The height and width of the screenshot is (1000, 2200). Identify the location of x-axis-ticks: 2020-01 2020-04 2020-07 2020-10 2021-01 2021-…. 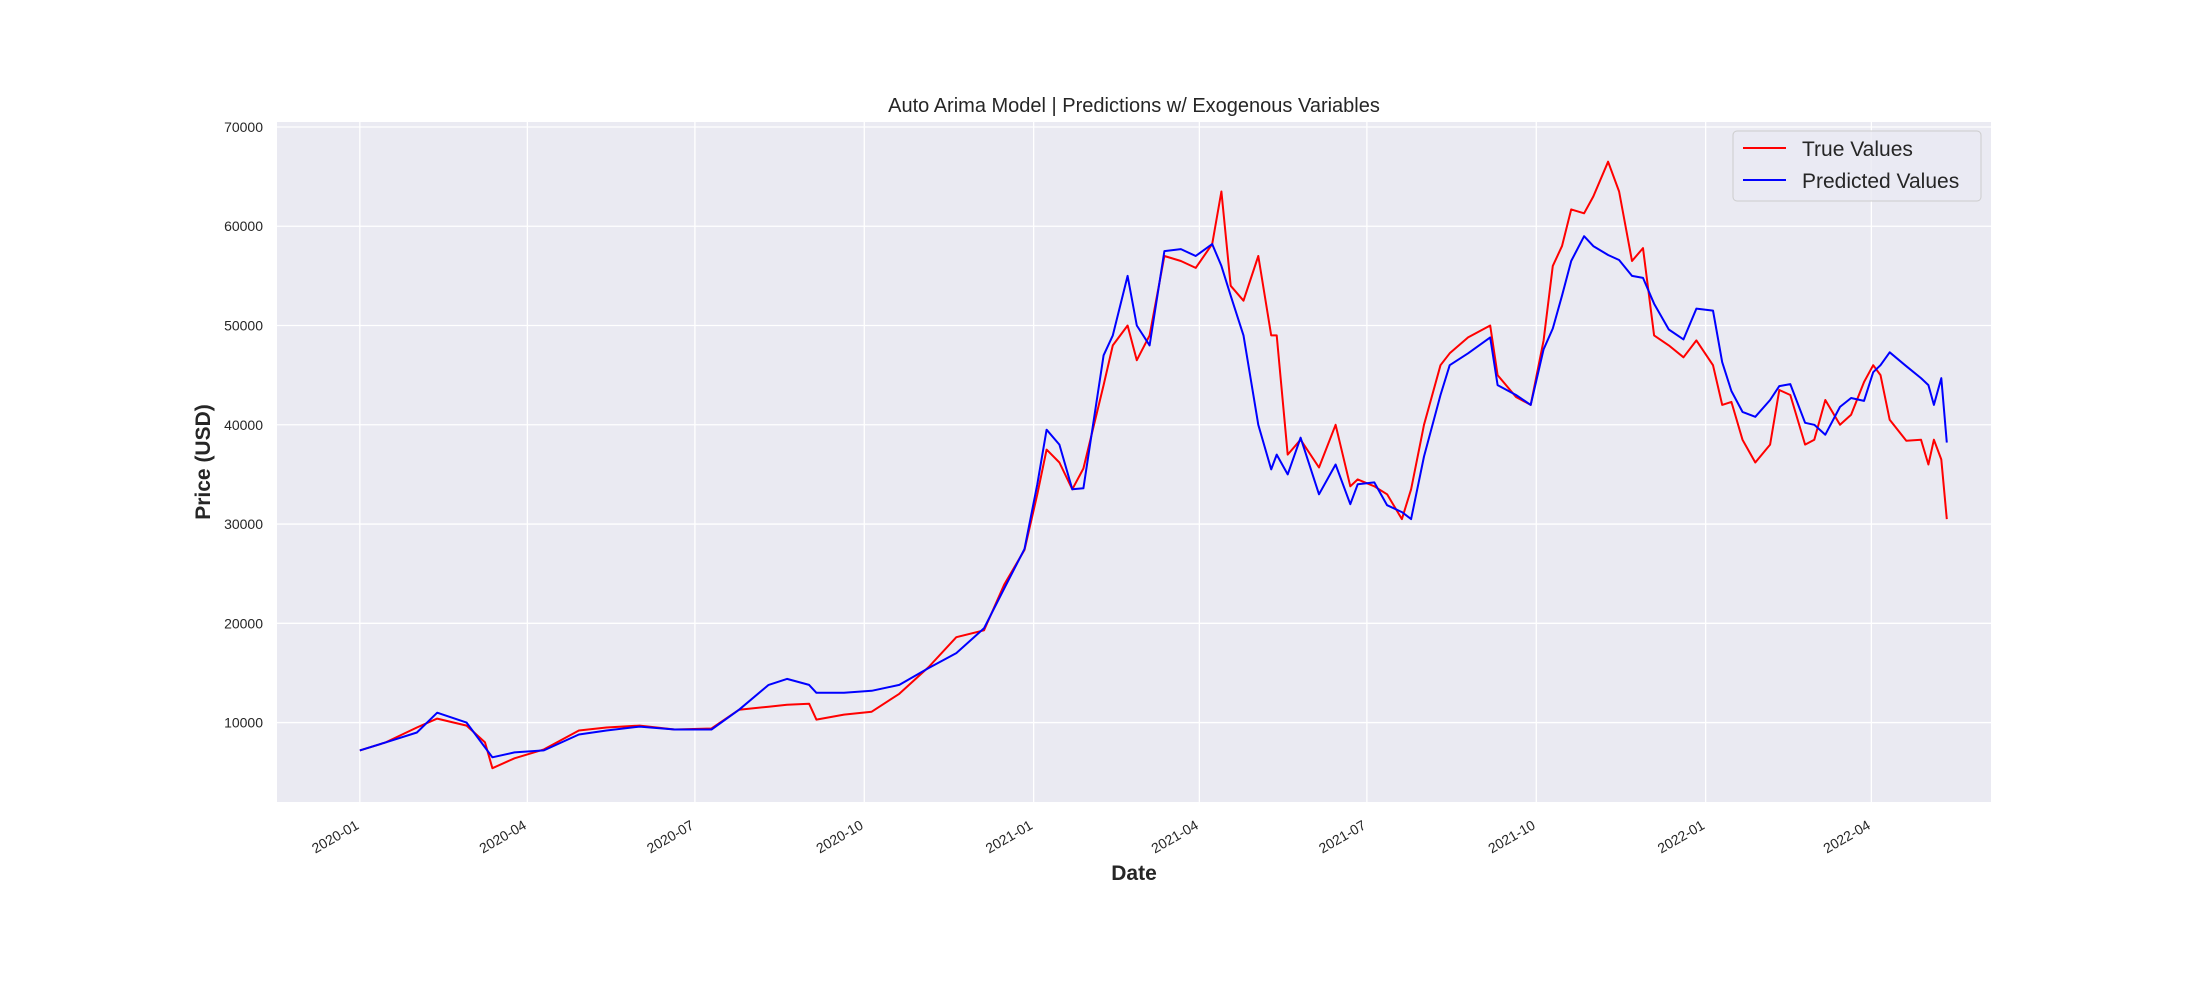
(1091, 837).